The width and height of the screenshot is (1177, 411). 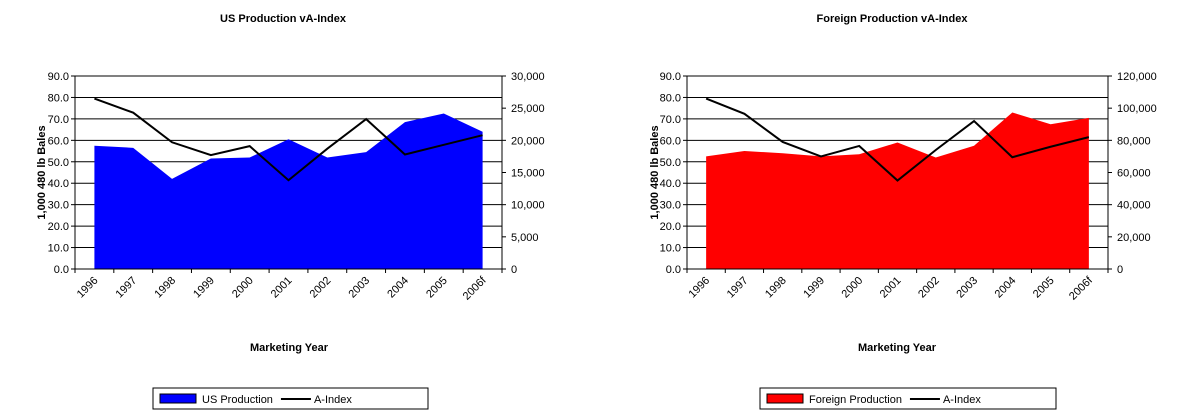 I want to click on y2-tick-label: 15,000, so click(x=528, y=174).